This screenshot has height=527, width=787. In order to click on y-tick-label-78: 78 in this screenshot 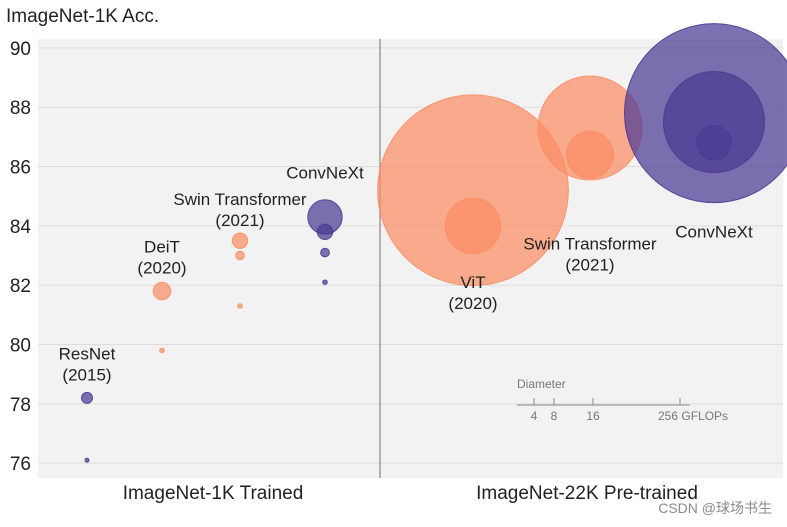, I will do `click(20, 405)`.